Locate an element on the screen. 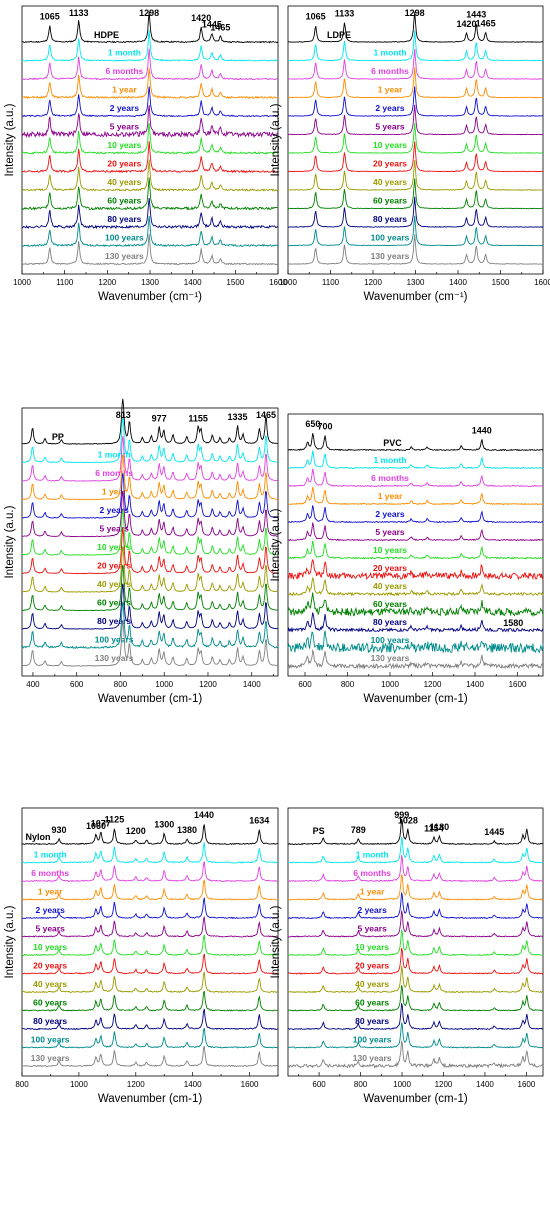 Image resolution: width=550 pixels, height=1208 pixels. peak-label: 1298 is located at coordinates (149, 13).